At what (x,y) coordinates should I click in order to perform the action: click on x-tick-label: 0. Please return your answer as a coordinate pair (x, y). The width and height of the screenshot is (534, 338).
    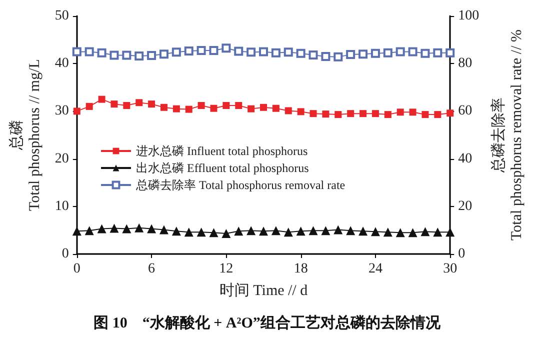
    Looking at the image, I should click on (76, 269).